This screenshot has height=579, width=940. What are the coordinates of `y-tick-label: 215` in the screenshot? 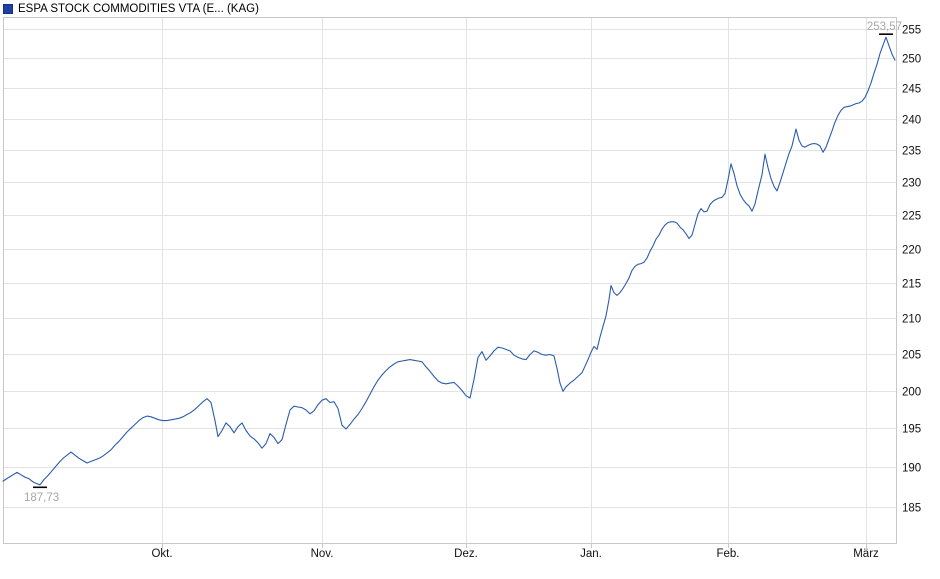 It's located at (911, 285).